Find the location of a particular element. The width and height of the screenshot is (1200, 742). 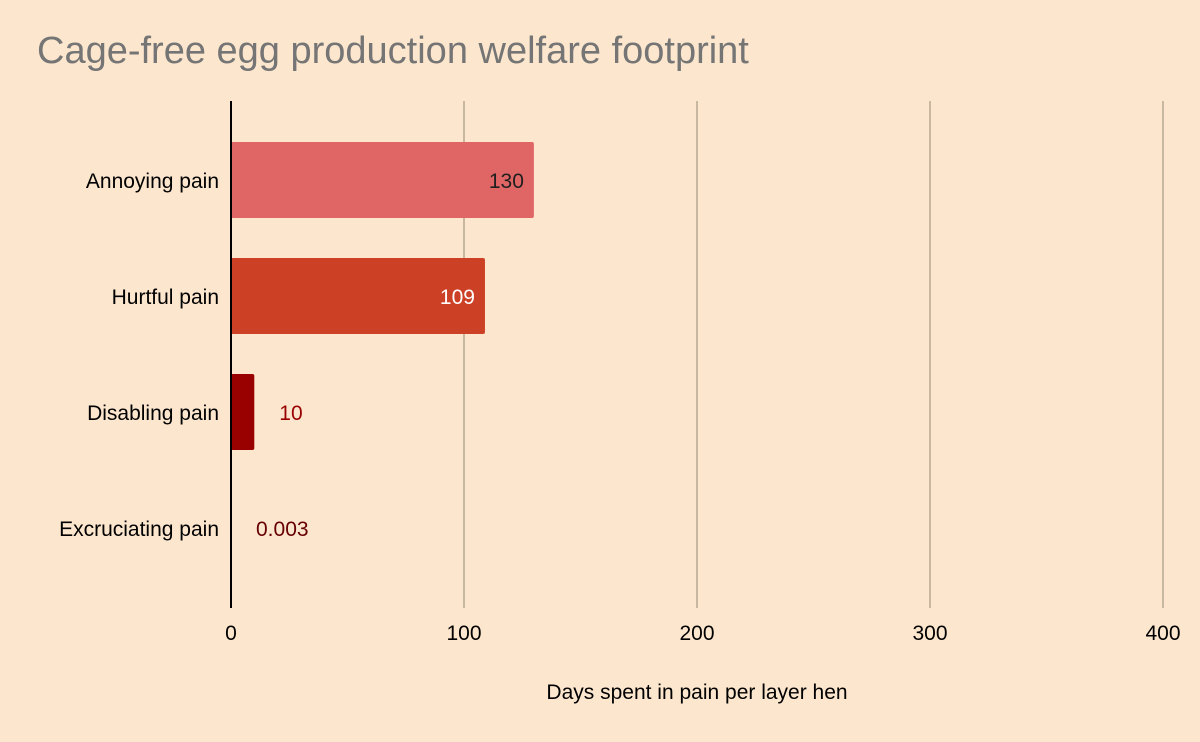

x-axis-title: Days spent in pain per layer hen is located at coordinates (696, 692).